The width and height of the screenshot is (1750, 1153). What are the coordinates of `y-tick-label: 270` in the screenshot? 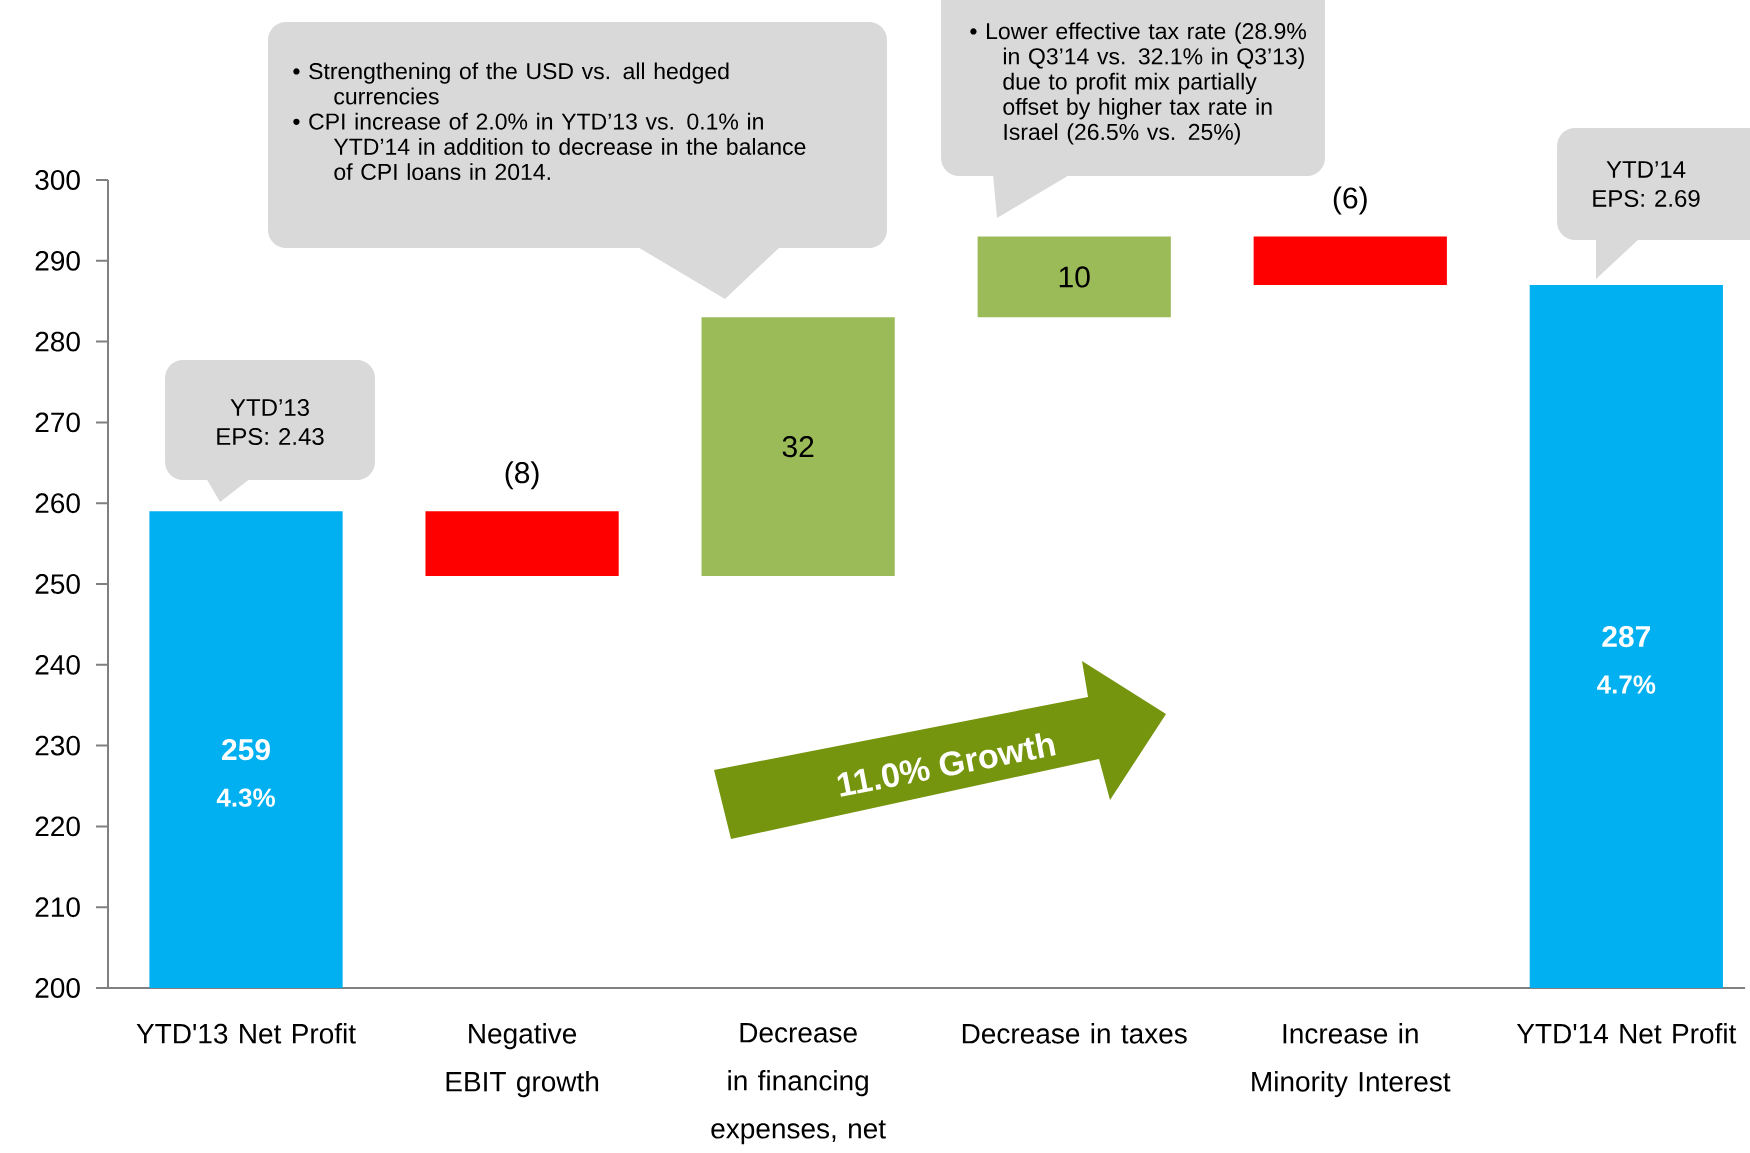 It's located at (57, 422).